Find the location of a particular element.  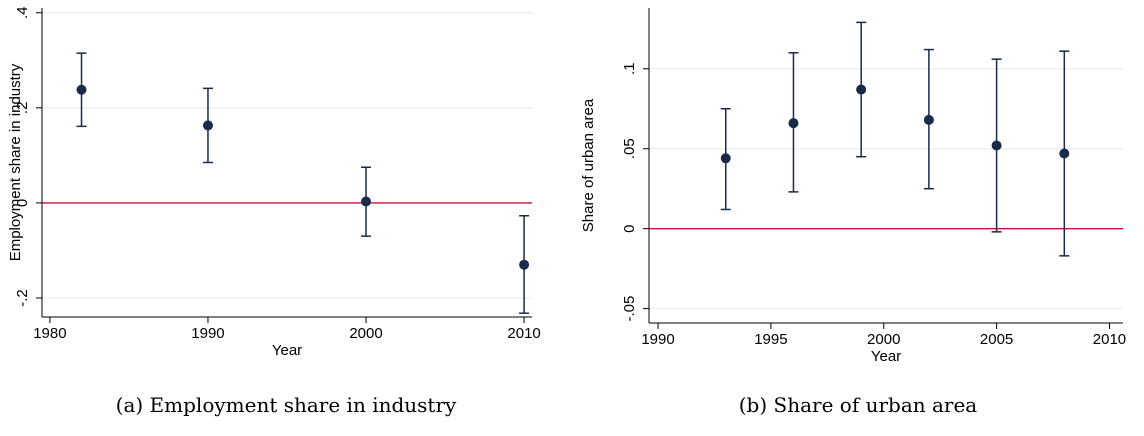

y-tick-label: .05 is located at coordinates (629, 148).